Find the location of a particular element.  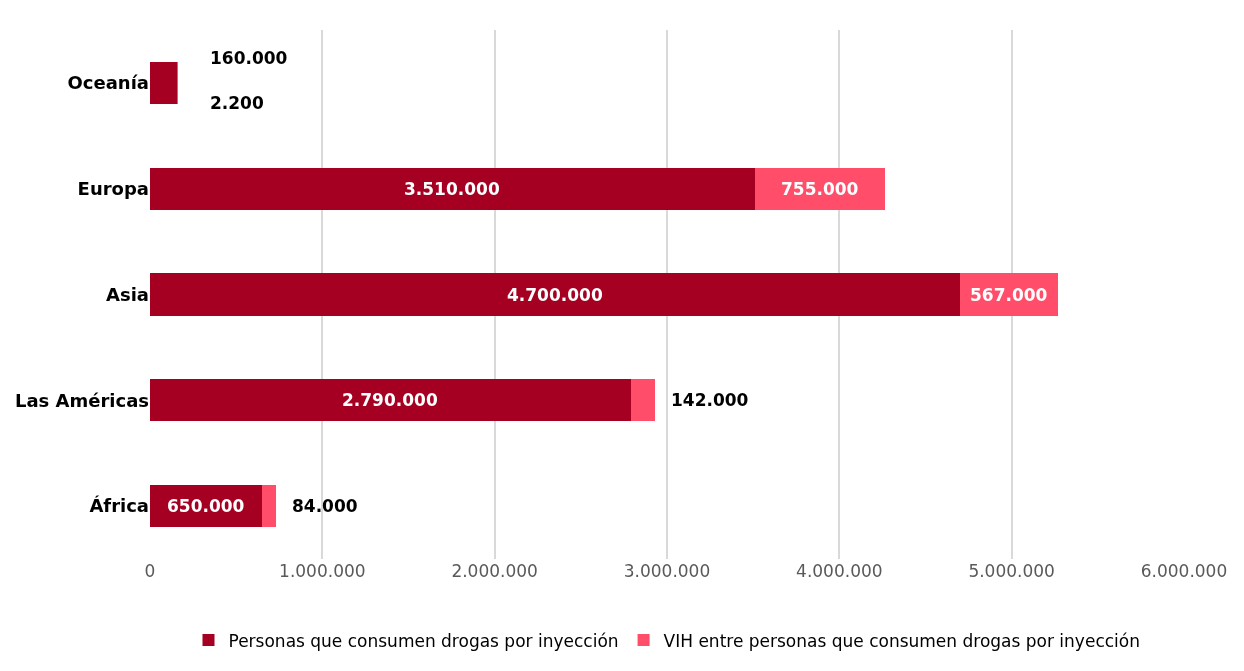

data-label: 650.000 is located at coordinates (206, 506).